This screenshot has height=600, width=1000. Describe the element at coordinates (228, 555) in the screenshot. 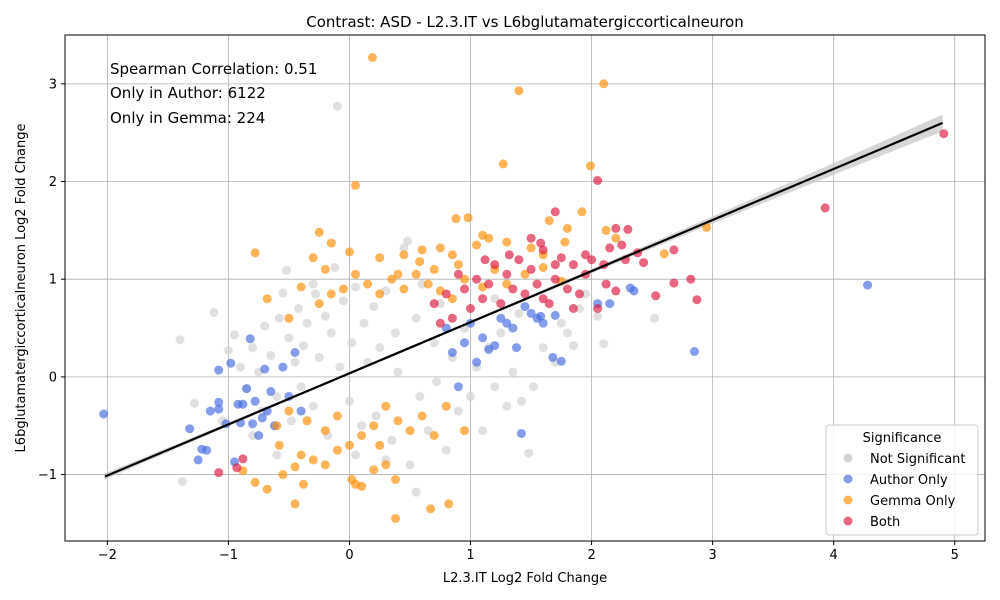

I see `x-tick-label: −1` at that location.